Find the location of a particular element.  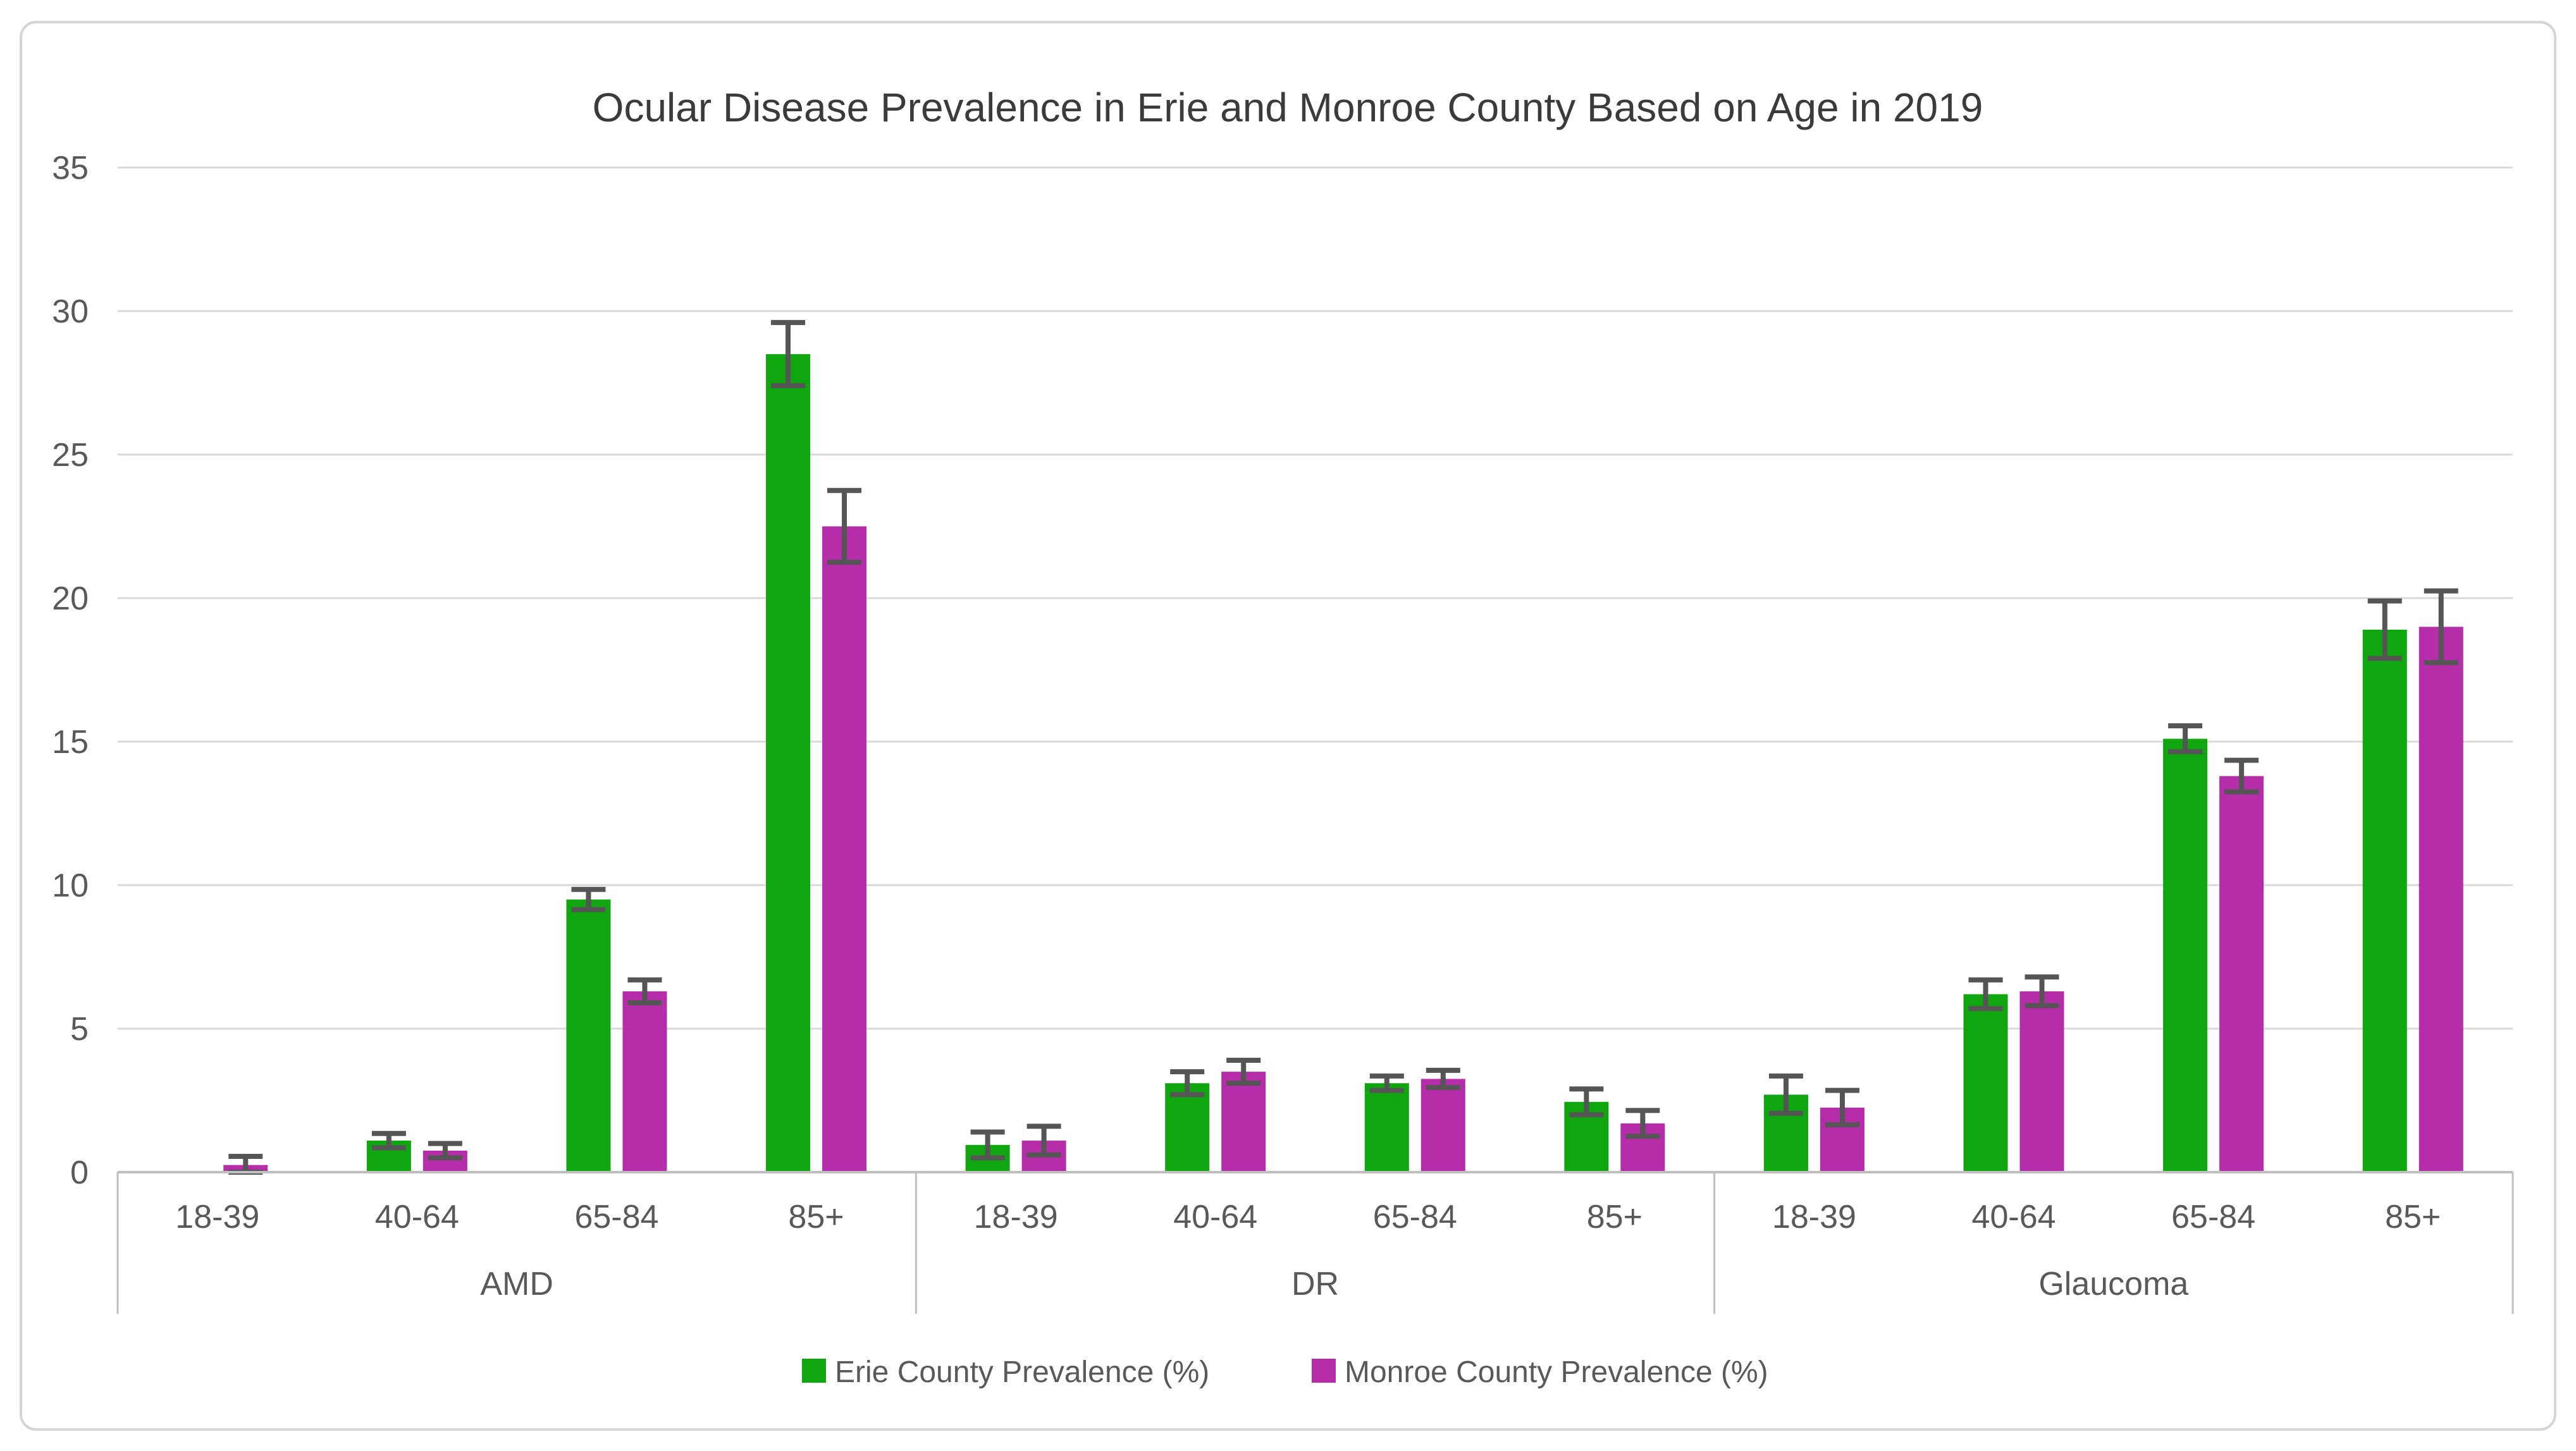

age-label-dr-18-39: 18-39 is located at coordinates (1016, 1217).